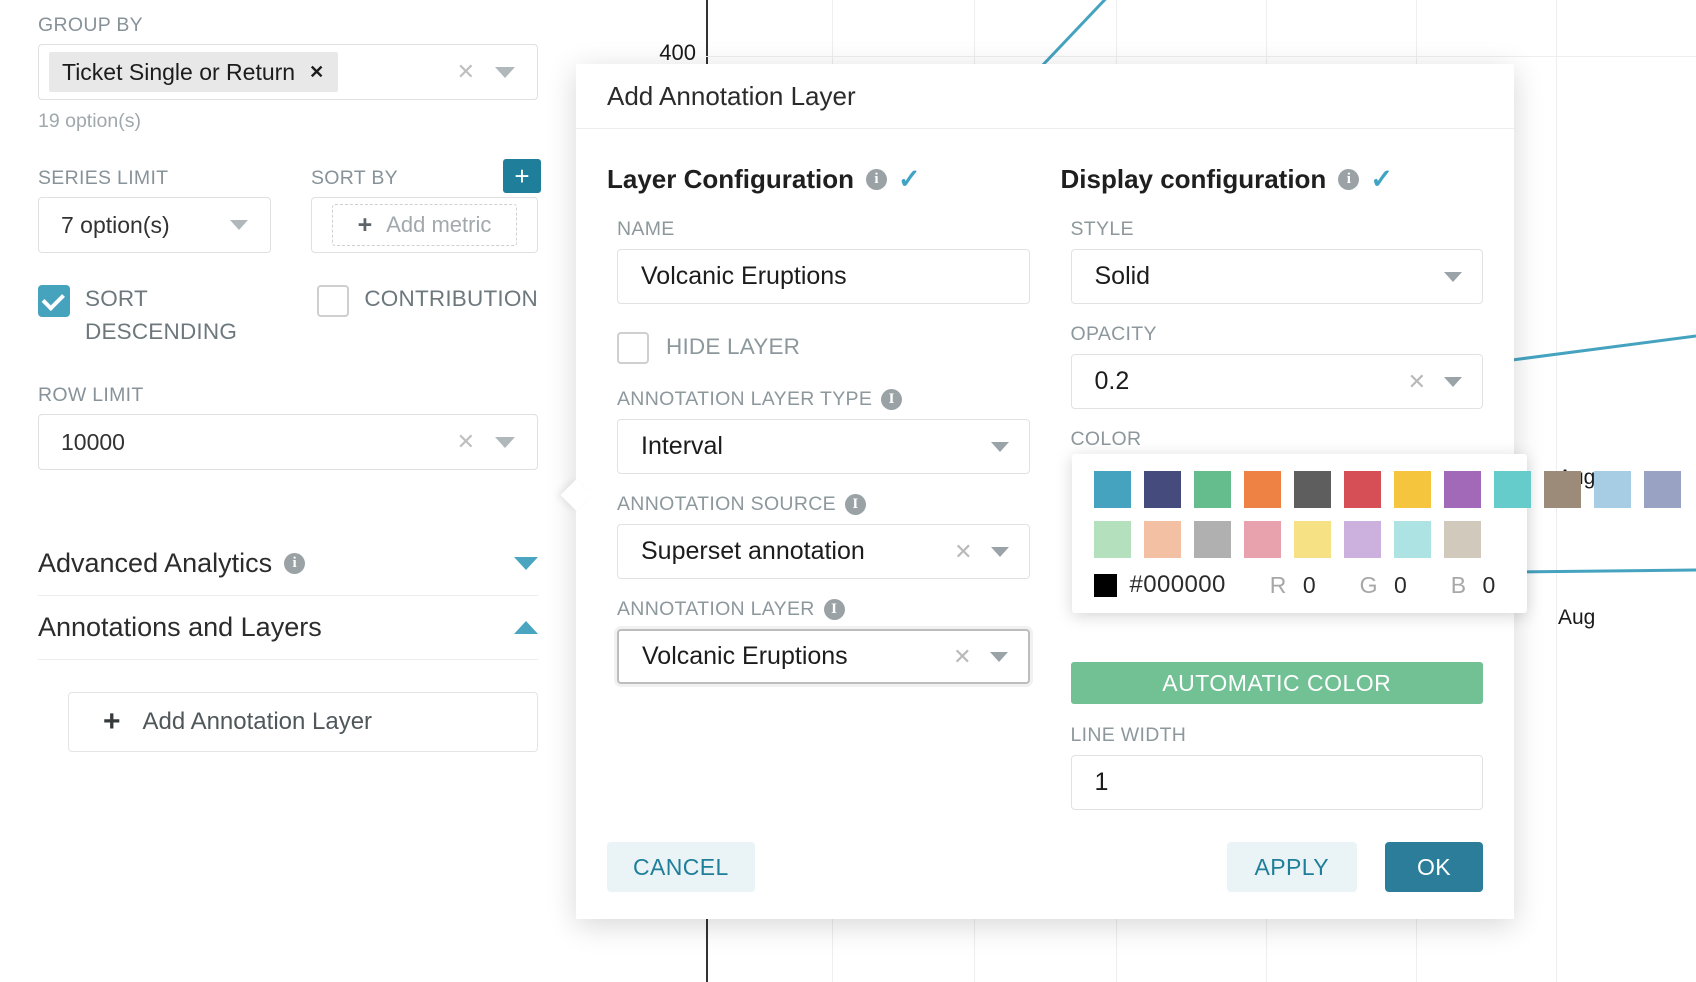  I want to click on sort-descending-checkbox-row: SORT DESCENDING, so click(151, 315).